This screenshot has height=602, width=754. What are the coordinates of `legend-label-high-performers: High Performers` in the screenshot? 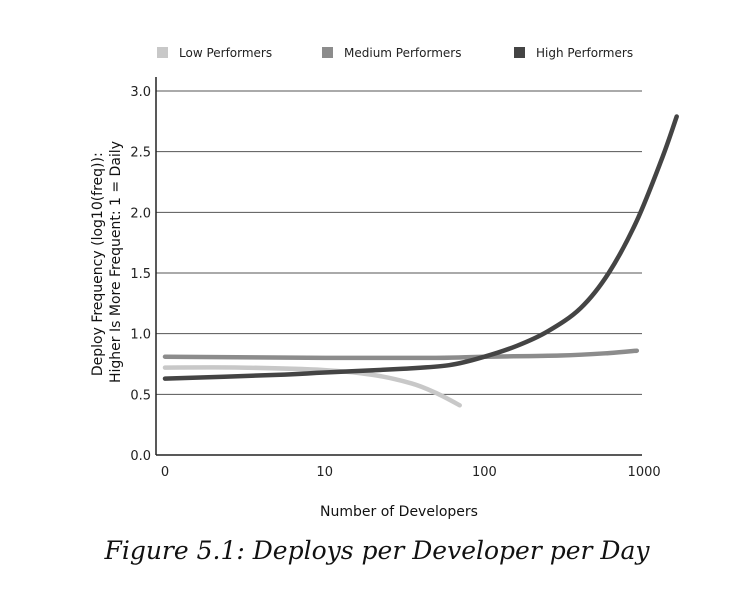 It's located at (584, 53).